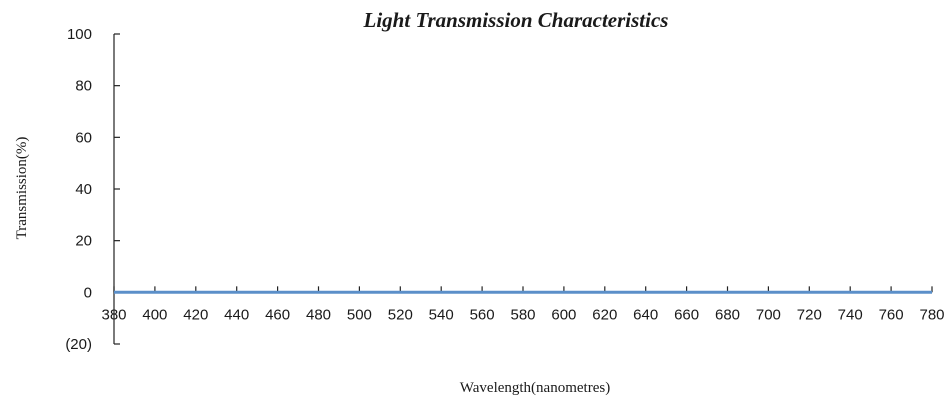  I want to click on x-tick-label: 580, so click(522, 314).